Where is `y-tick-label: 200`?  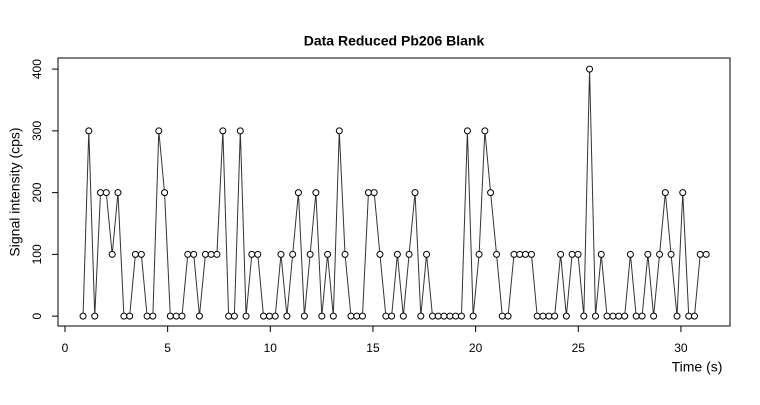
y-tick-label: 200 is located at coordinates (37, 192).